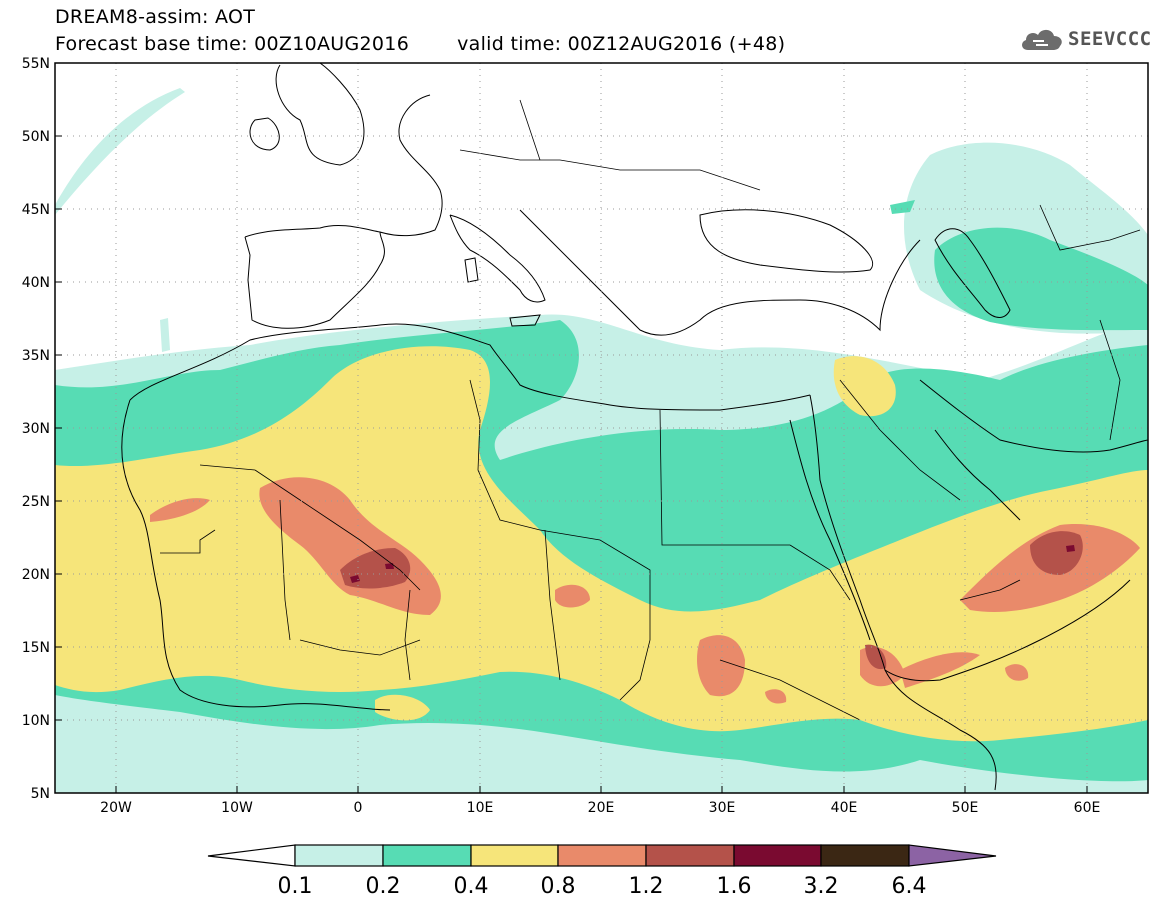 This screenshot has height=909, width=1165. What do you see at coordinates (237, 808) in the screenshot?
I see `lon-label: 10W` at bounding box center [237, 808].